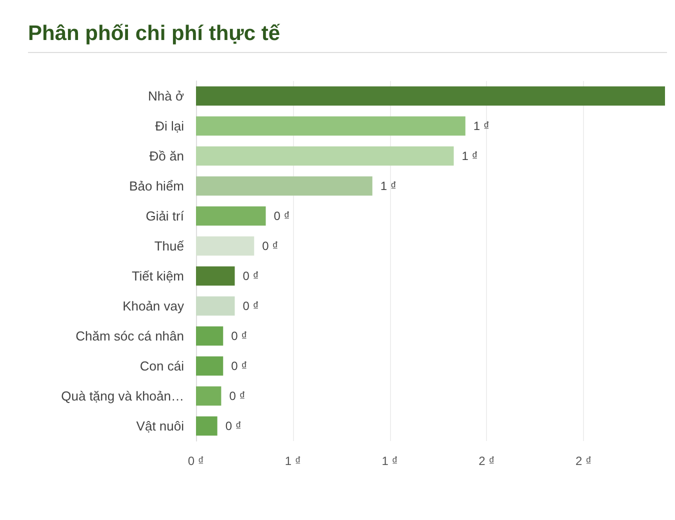  Describe the element at coordinates (160, 426) in the screenshot. I see `y-tick-label: Vật nuôi` at that location.